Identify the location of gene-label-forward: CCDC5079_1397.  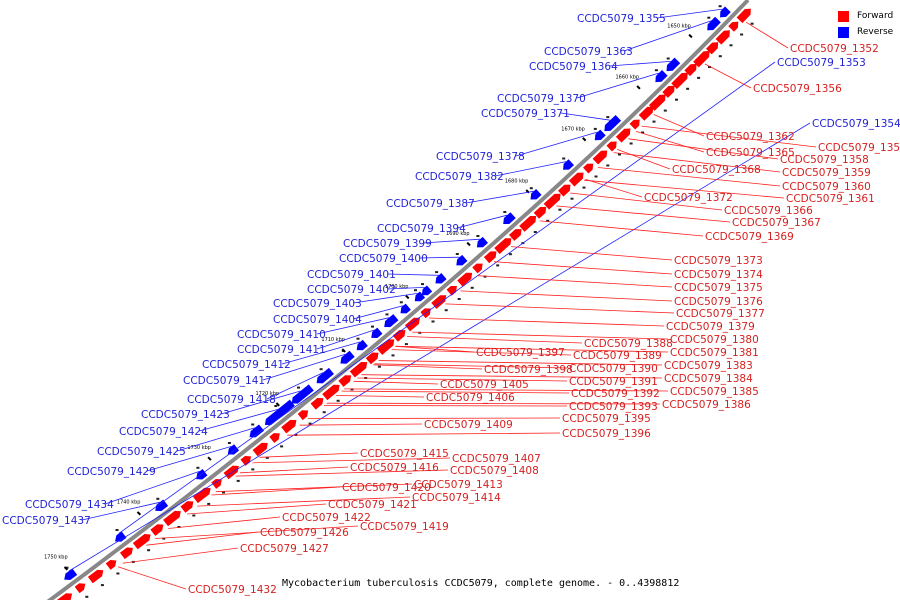
(520, 353).